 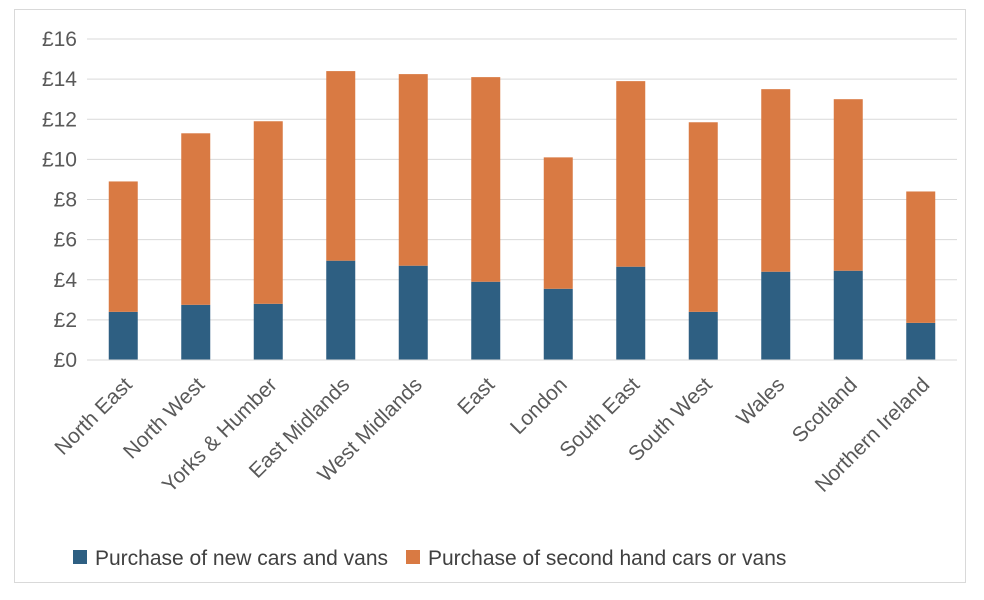 What do you see at coordinates (825, 410) in the screenshot?
I see `x-tick-label: Scotland` at bounding box center [825, 410].